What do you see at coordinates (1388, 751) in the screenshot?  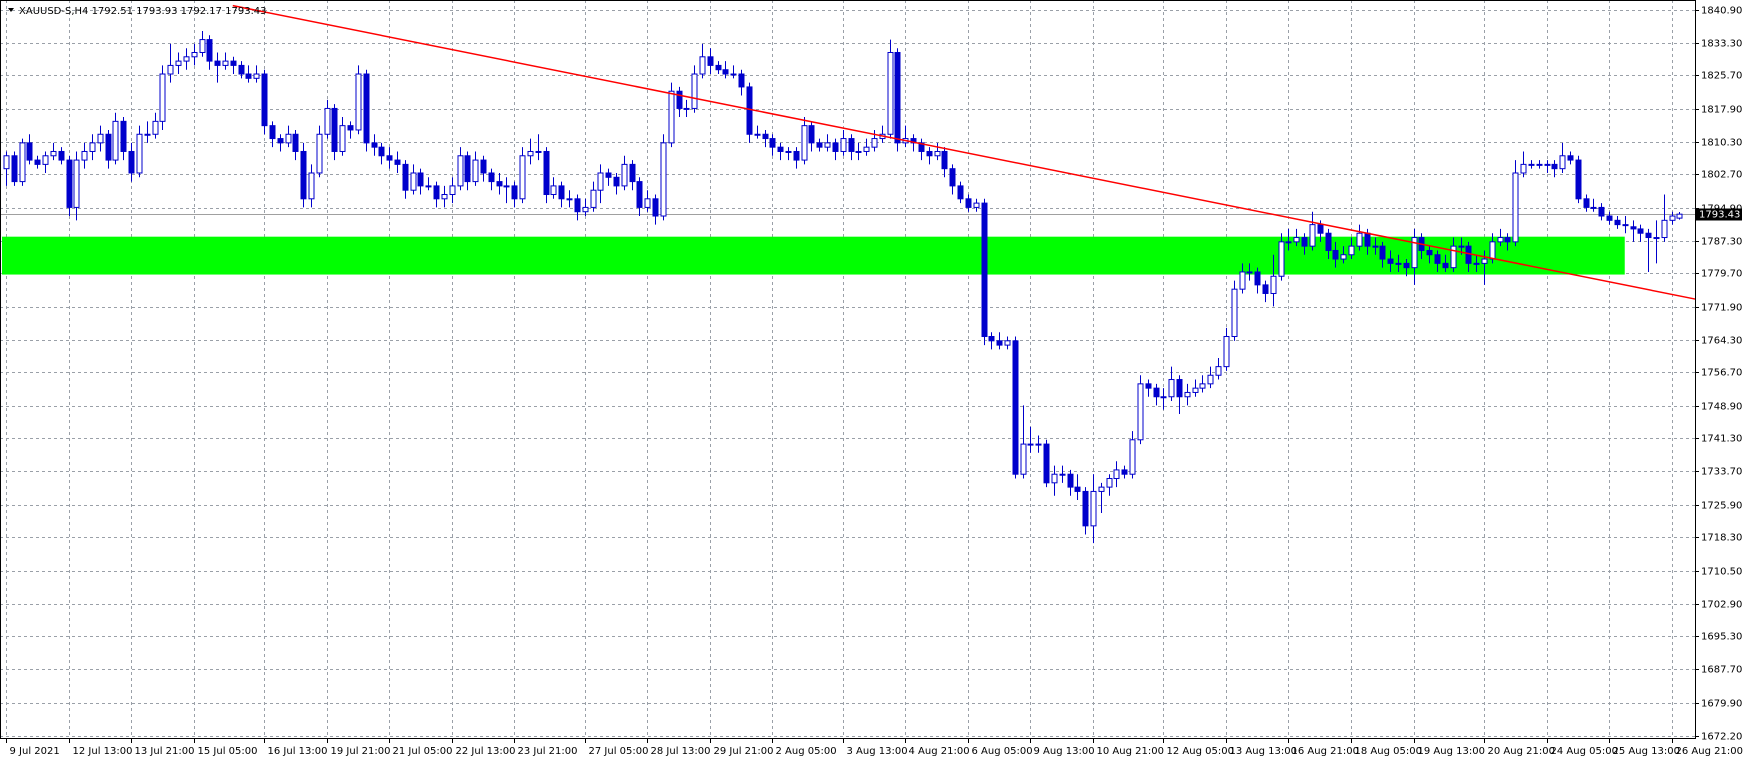 I see `x-tick-label: 18 Aug 05:00` at bounding box center [1388, 751].